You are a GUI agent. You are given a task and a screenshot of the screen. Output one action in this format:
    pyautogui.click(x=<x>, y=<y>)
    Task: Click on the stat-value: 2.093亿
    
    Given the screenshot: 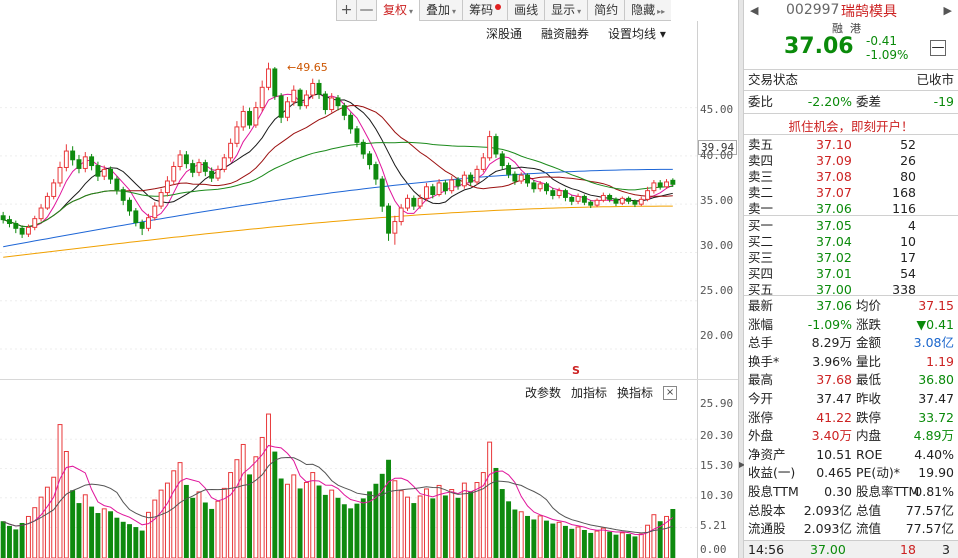 What is the action you would take?
    pyautogui.click(x=827, y=510)
    